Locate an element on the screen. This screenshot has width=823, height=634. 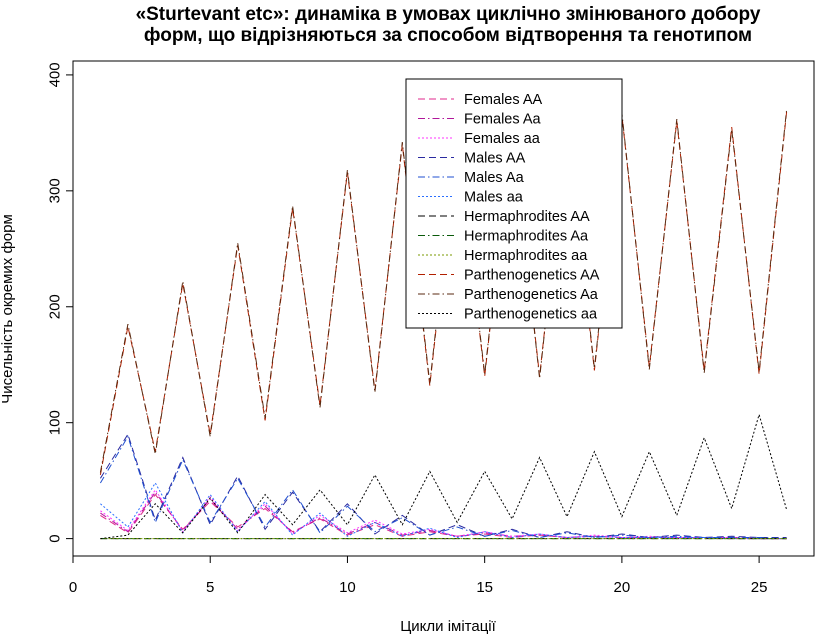
y-tick-label: 100 is located at coordinates (54, 422).